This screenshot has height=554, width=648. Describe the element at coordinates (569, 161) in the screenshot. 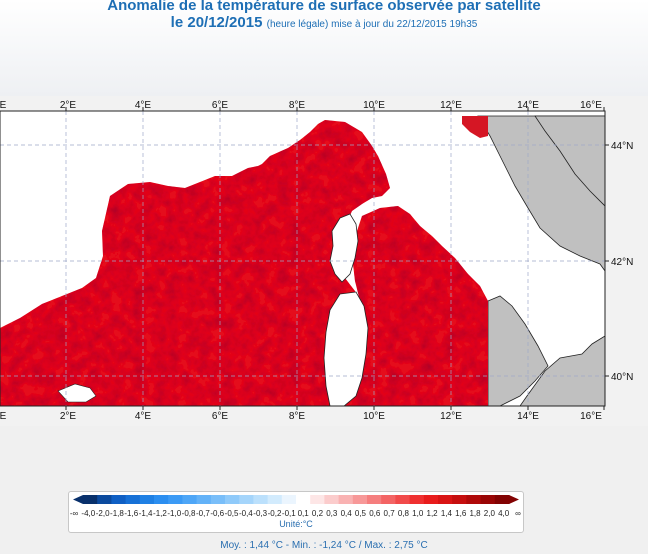

I see `land-balkans` at that location.